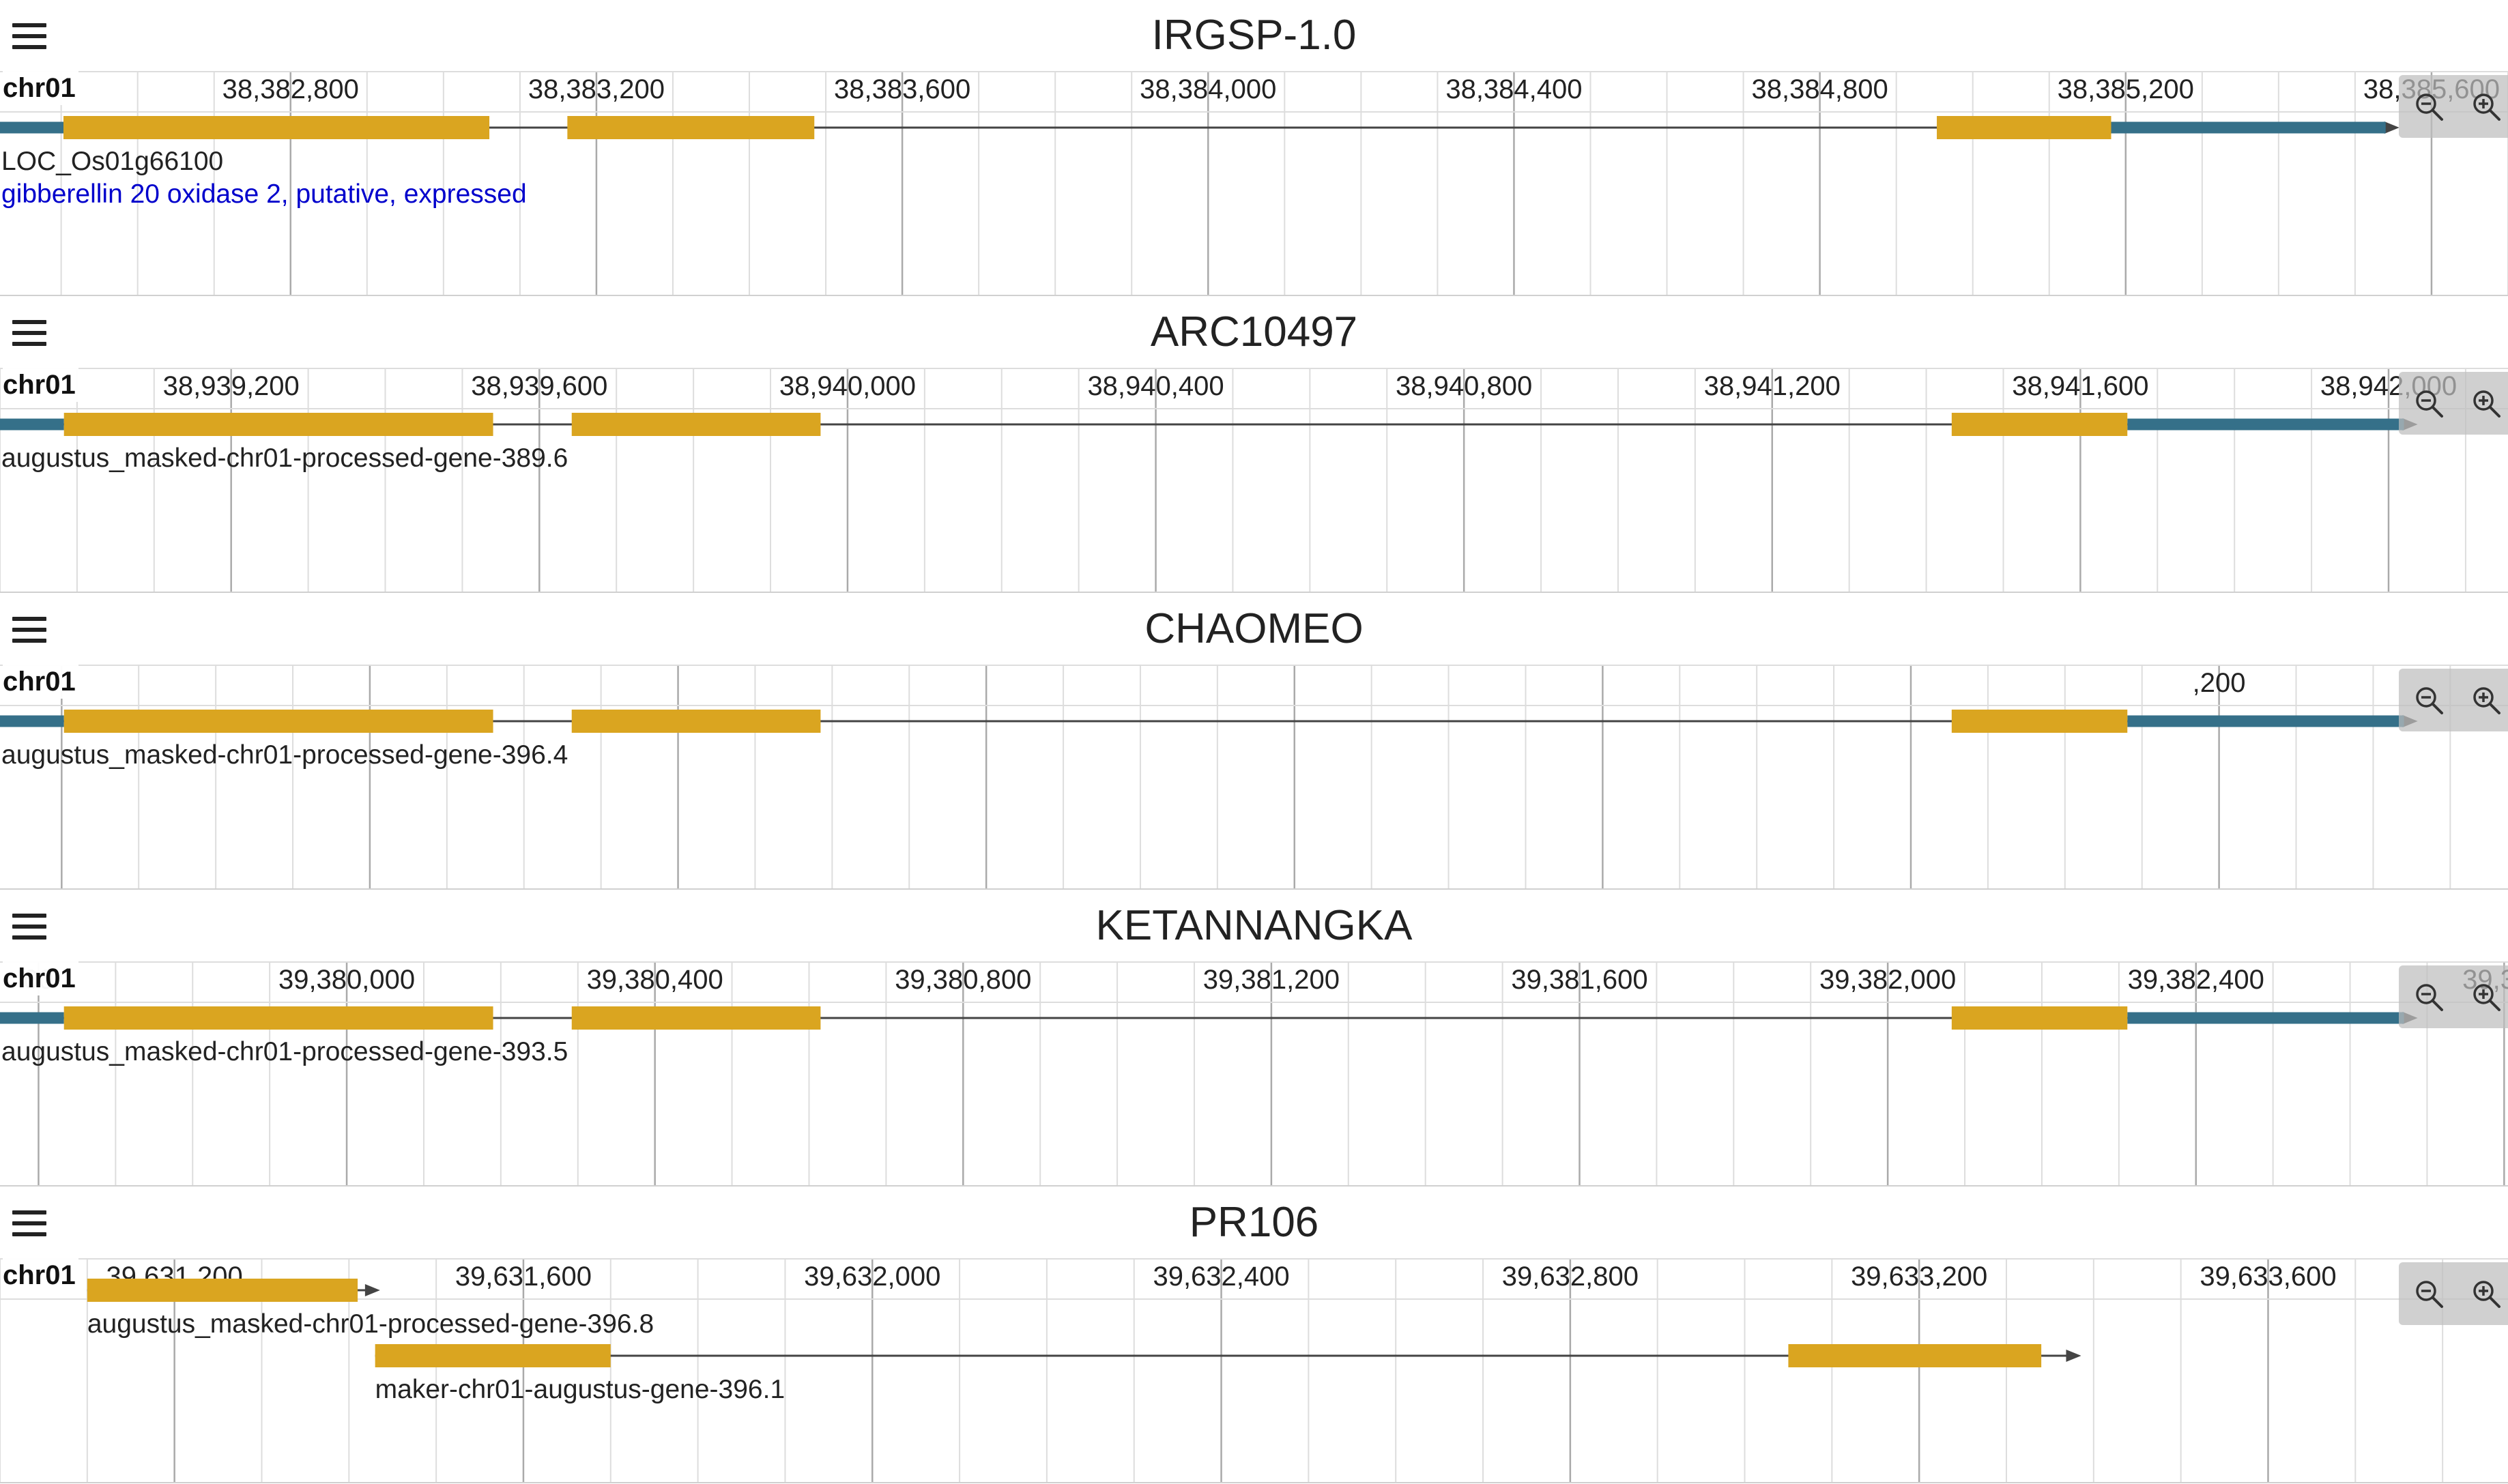 The image size is (2508, 1484). I want to click on ruler-tick-label: 38,384,800, so click(1820, 89).